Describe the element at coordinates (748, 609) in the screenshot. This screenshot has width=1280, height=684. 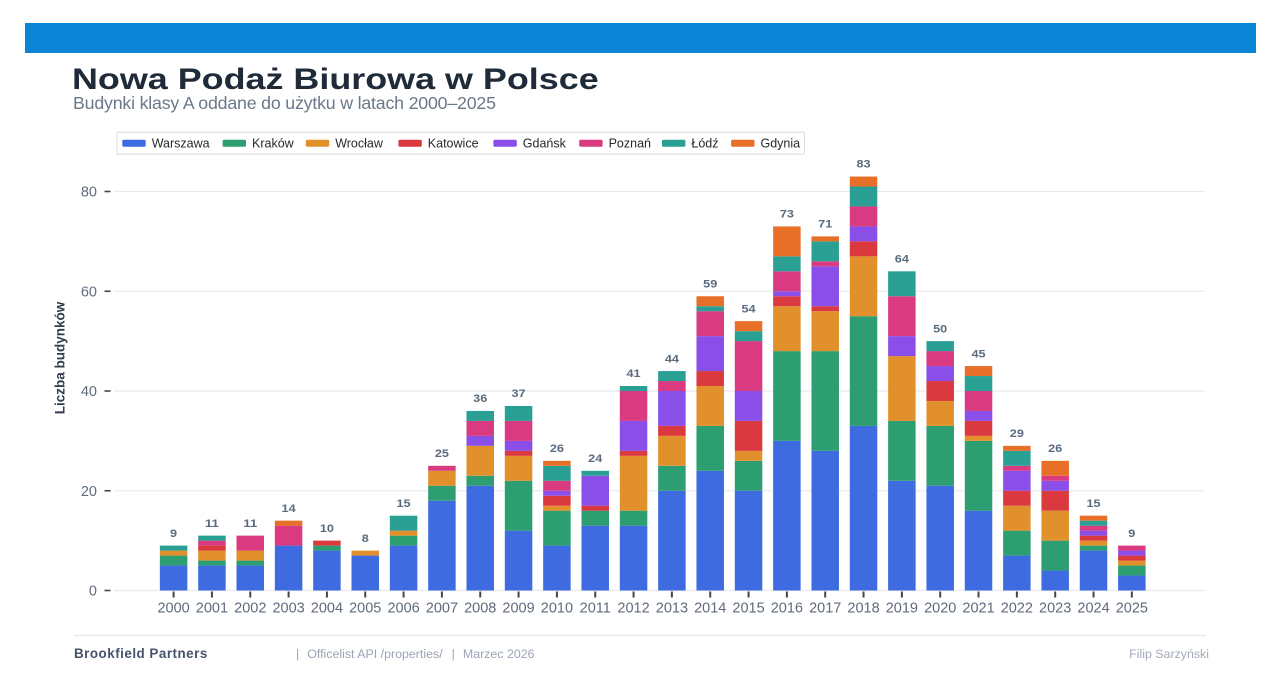
I see `svg-text: 2015` at that location.